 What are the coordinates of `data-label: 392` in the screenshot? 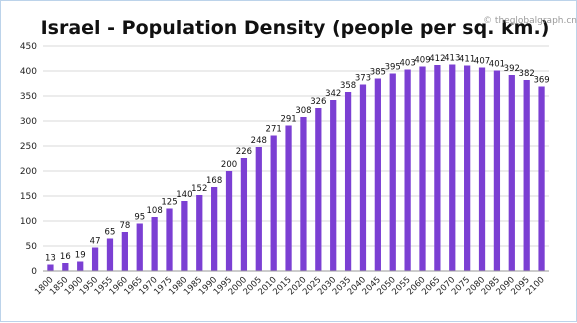 It's located at (512, 69).